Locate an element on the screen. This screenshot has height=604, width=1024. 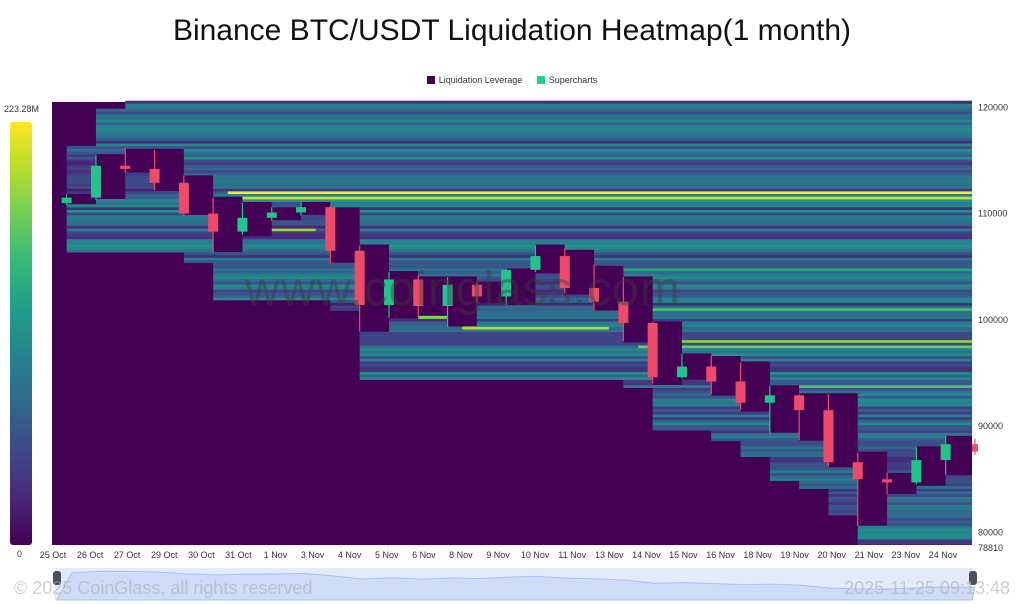
legend-item-supercharts: Supercharts is located at coordinates (566, 80).